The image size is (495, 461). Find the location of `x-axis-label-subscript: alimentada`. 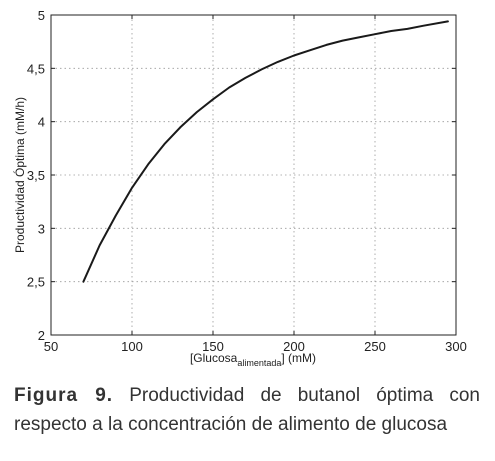

x-axis-label-subscript: alimentada is located at coordinates (259, 363).